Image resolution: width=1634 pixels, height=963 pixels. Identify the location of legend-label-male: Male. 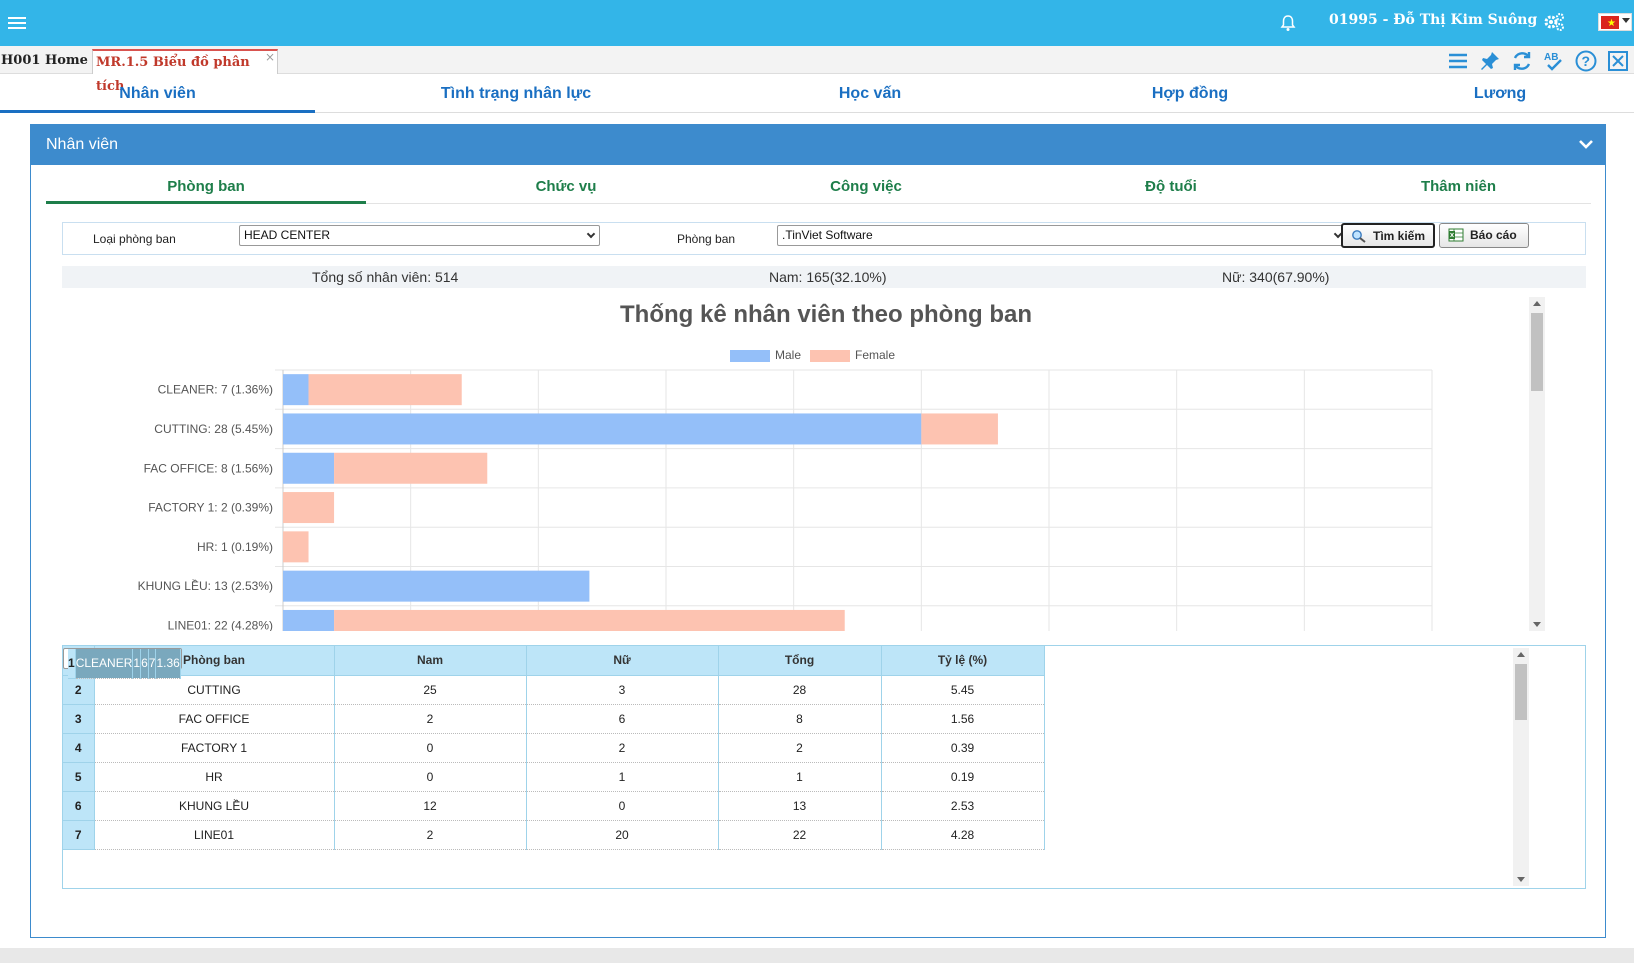
(788, 355).